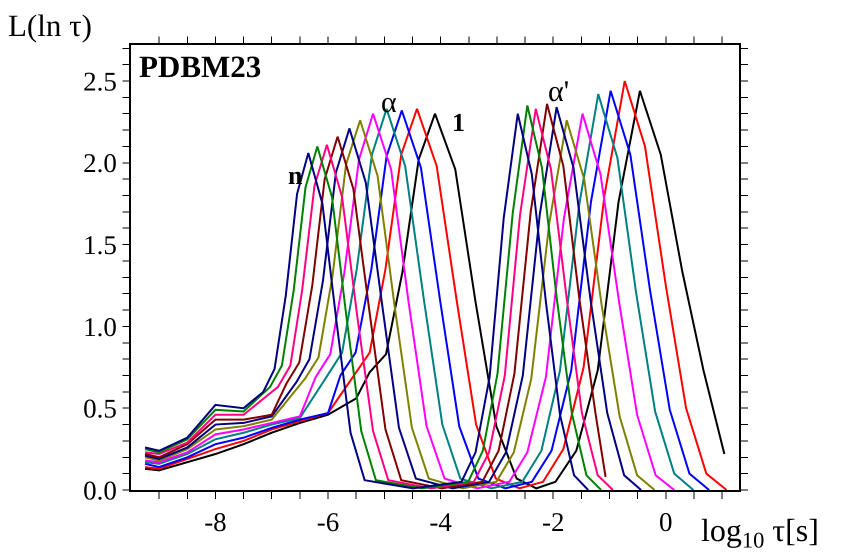  Describe the element at coordinates (100, 163) in the screenshot. I see `y-tick-label: 2.0` at that location.